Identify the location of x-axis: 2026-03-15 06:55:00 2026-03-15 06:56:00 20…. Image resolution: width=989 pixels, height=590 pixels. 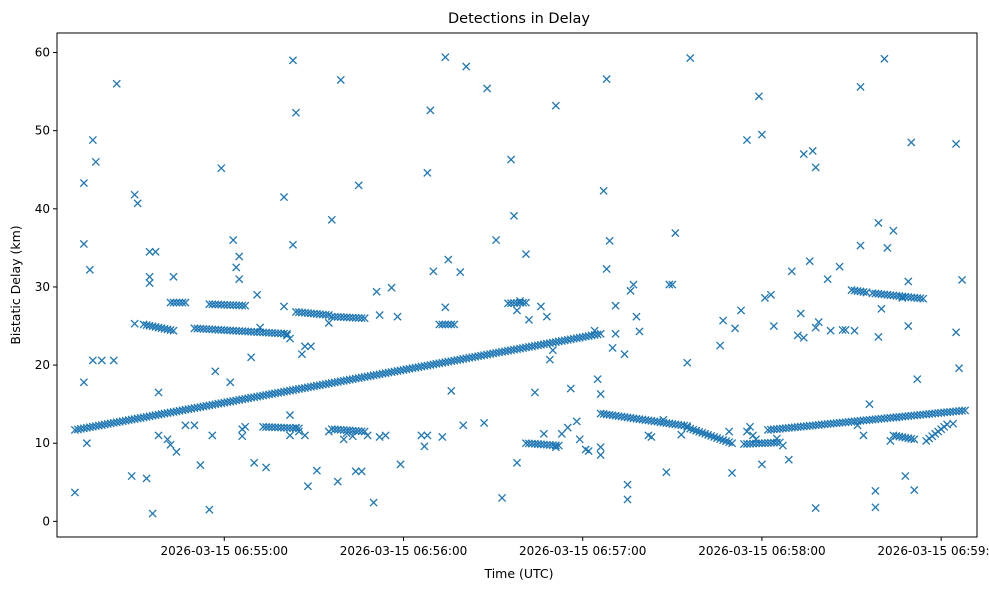
(575, 547).